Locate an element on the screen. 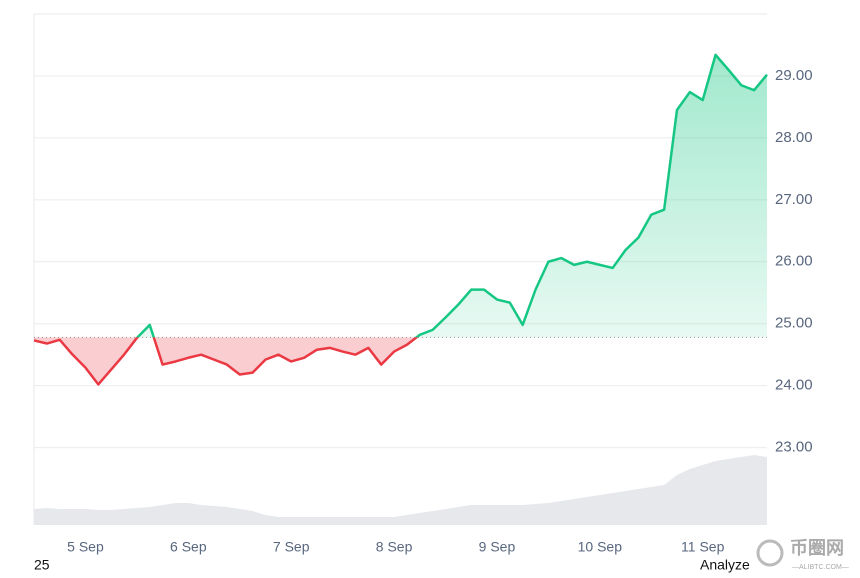 The width and height of the screenshot is (860, 578). y-tick-label: 27.00 is located at coordinates (794, 199).